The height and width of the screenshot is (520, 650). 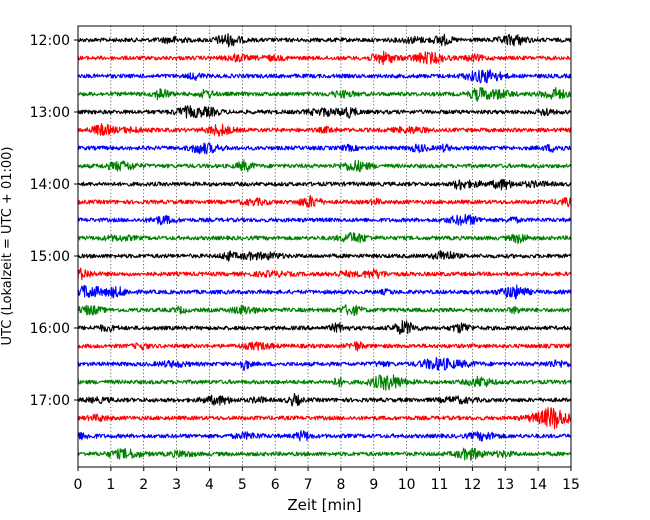 What do you see at coordinates (340, 485) in the screenshot?
I see `x-tick-label: 8` at bounding box center [340, 485].